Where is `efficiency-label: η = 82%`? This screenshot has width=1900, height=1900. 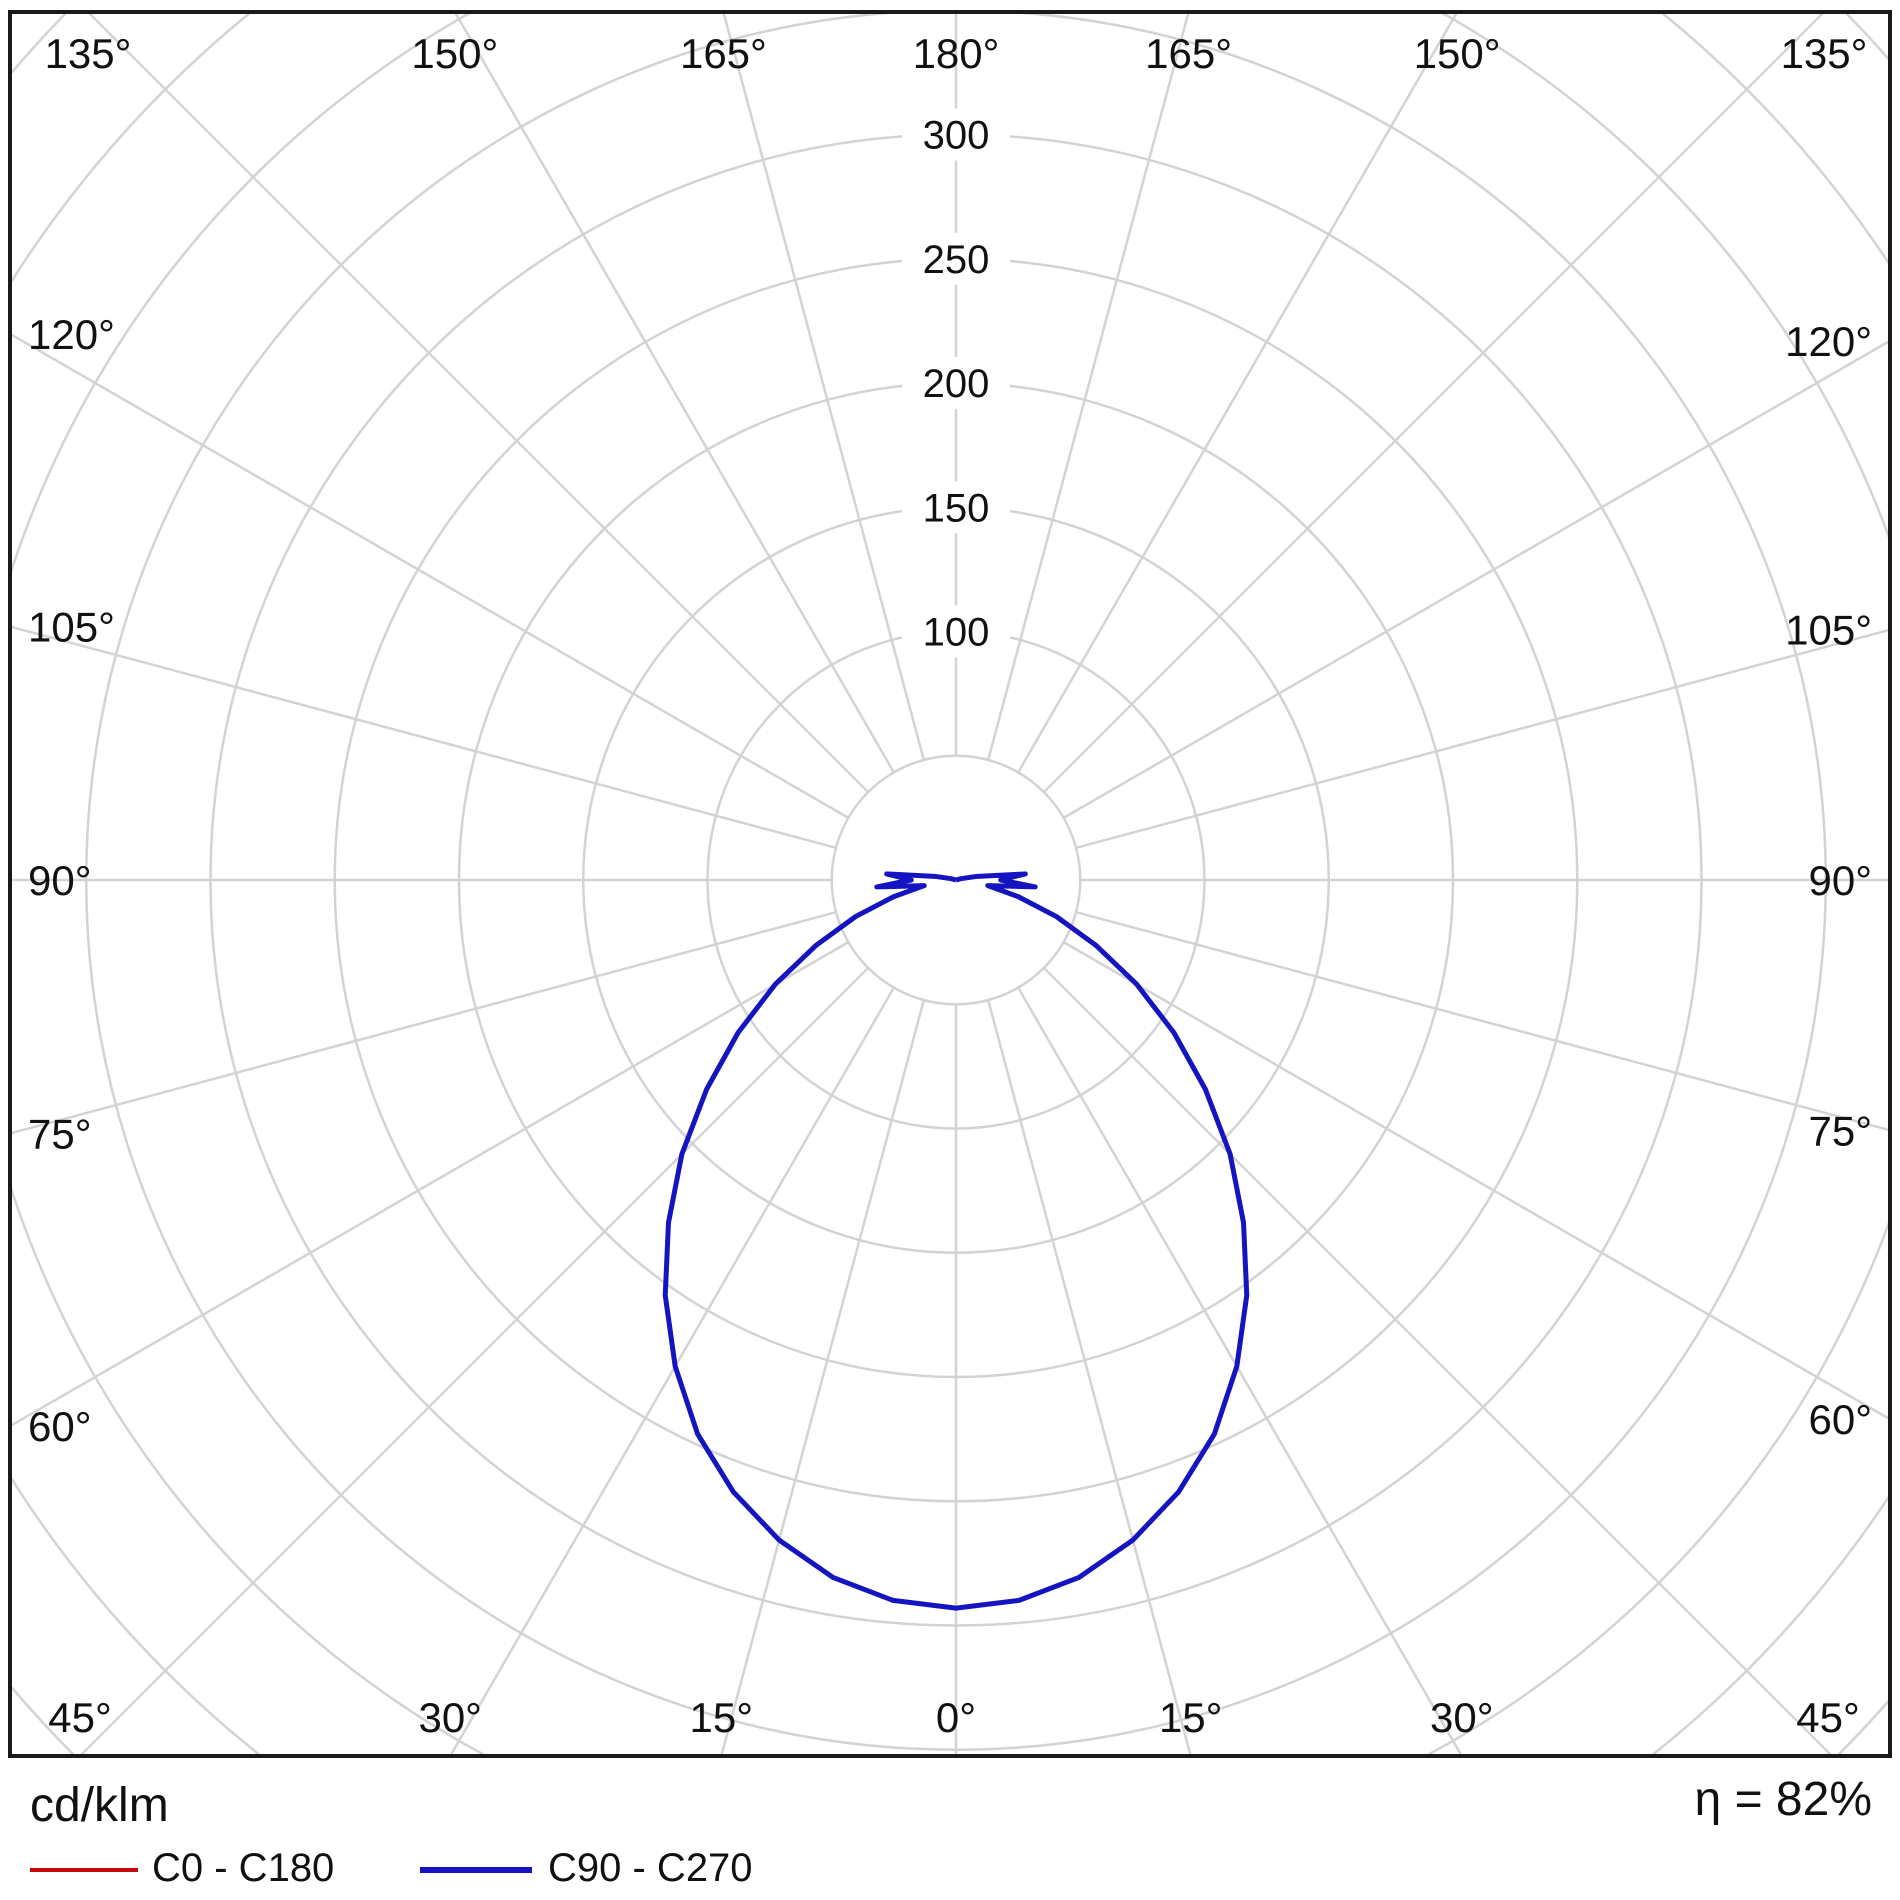
efficiency-label: η = 82% is located at coordinates (1783, 1799).